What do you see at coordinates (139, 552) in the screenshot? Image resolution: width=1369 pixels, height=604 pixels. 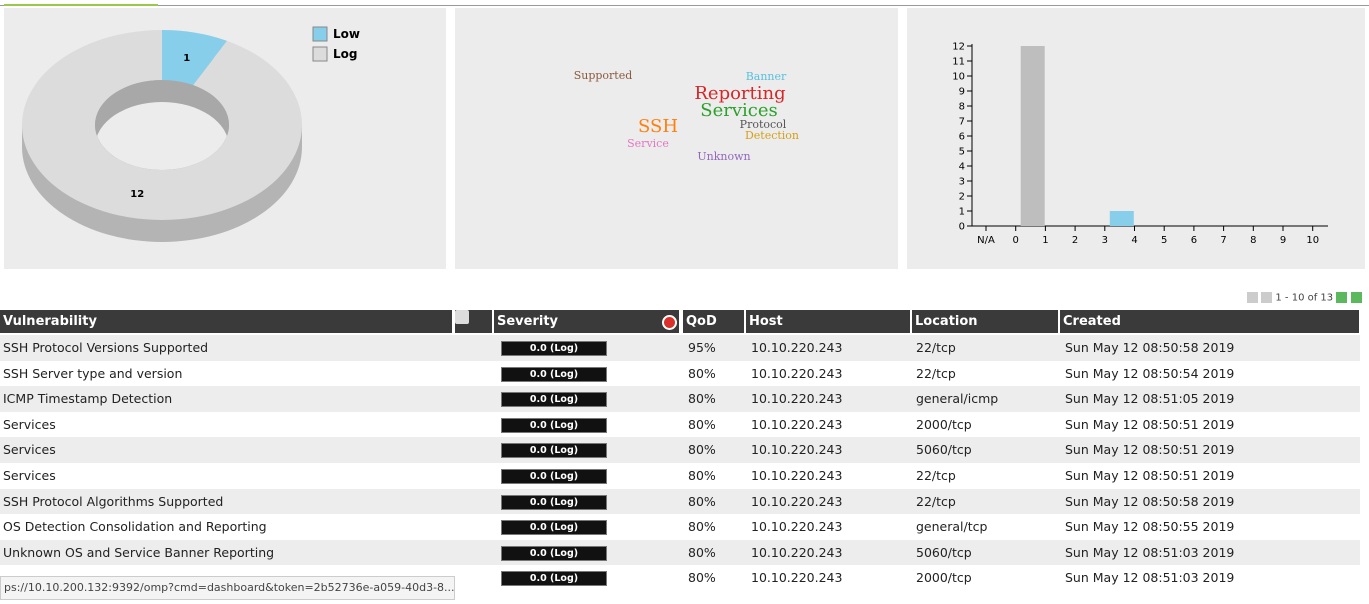 I see `link: Unknown OS and Service Banner Reporting` at bounding box center [139, 552].